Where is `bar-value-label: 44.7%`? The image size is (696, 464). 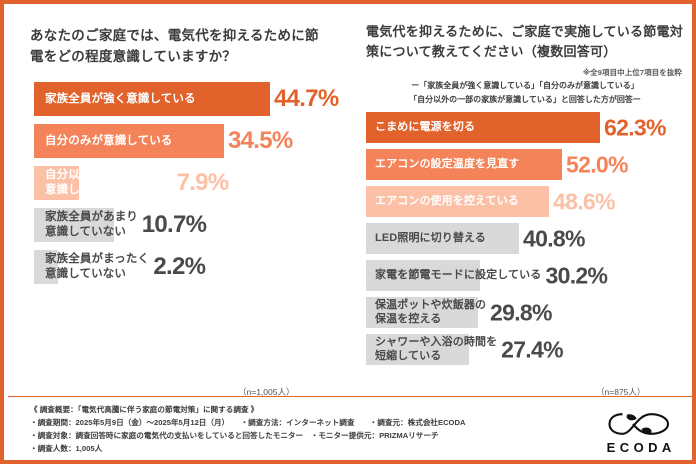 bar-value-label: 44.7% is located at coordinates (306, 98).